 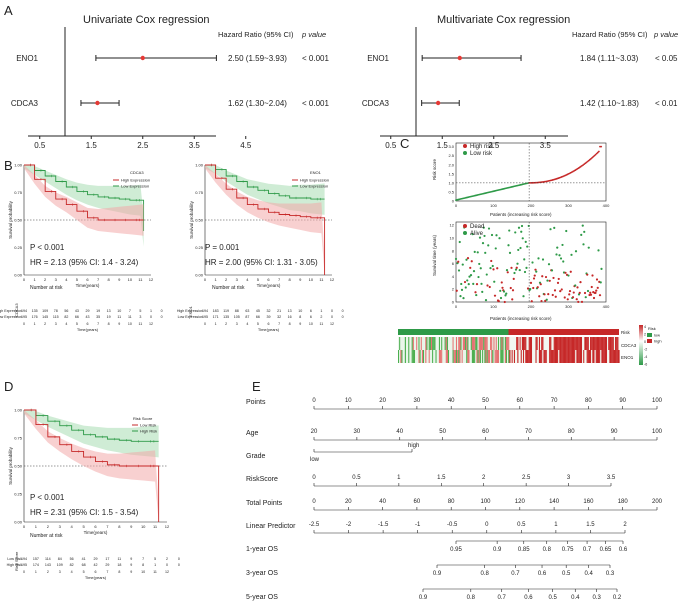 I want to click on nomogram-grade-high: high, so click(x=413, y=446).